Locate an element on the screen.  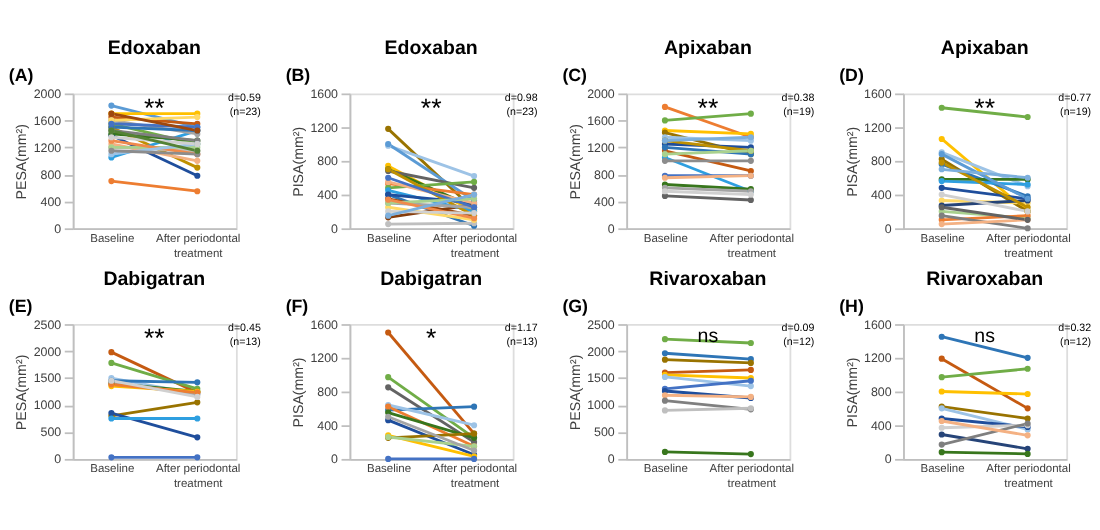
annotation: * is located at coordinates (431, 338).